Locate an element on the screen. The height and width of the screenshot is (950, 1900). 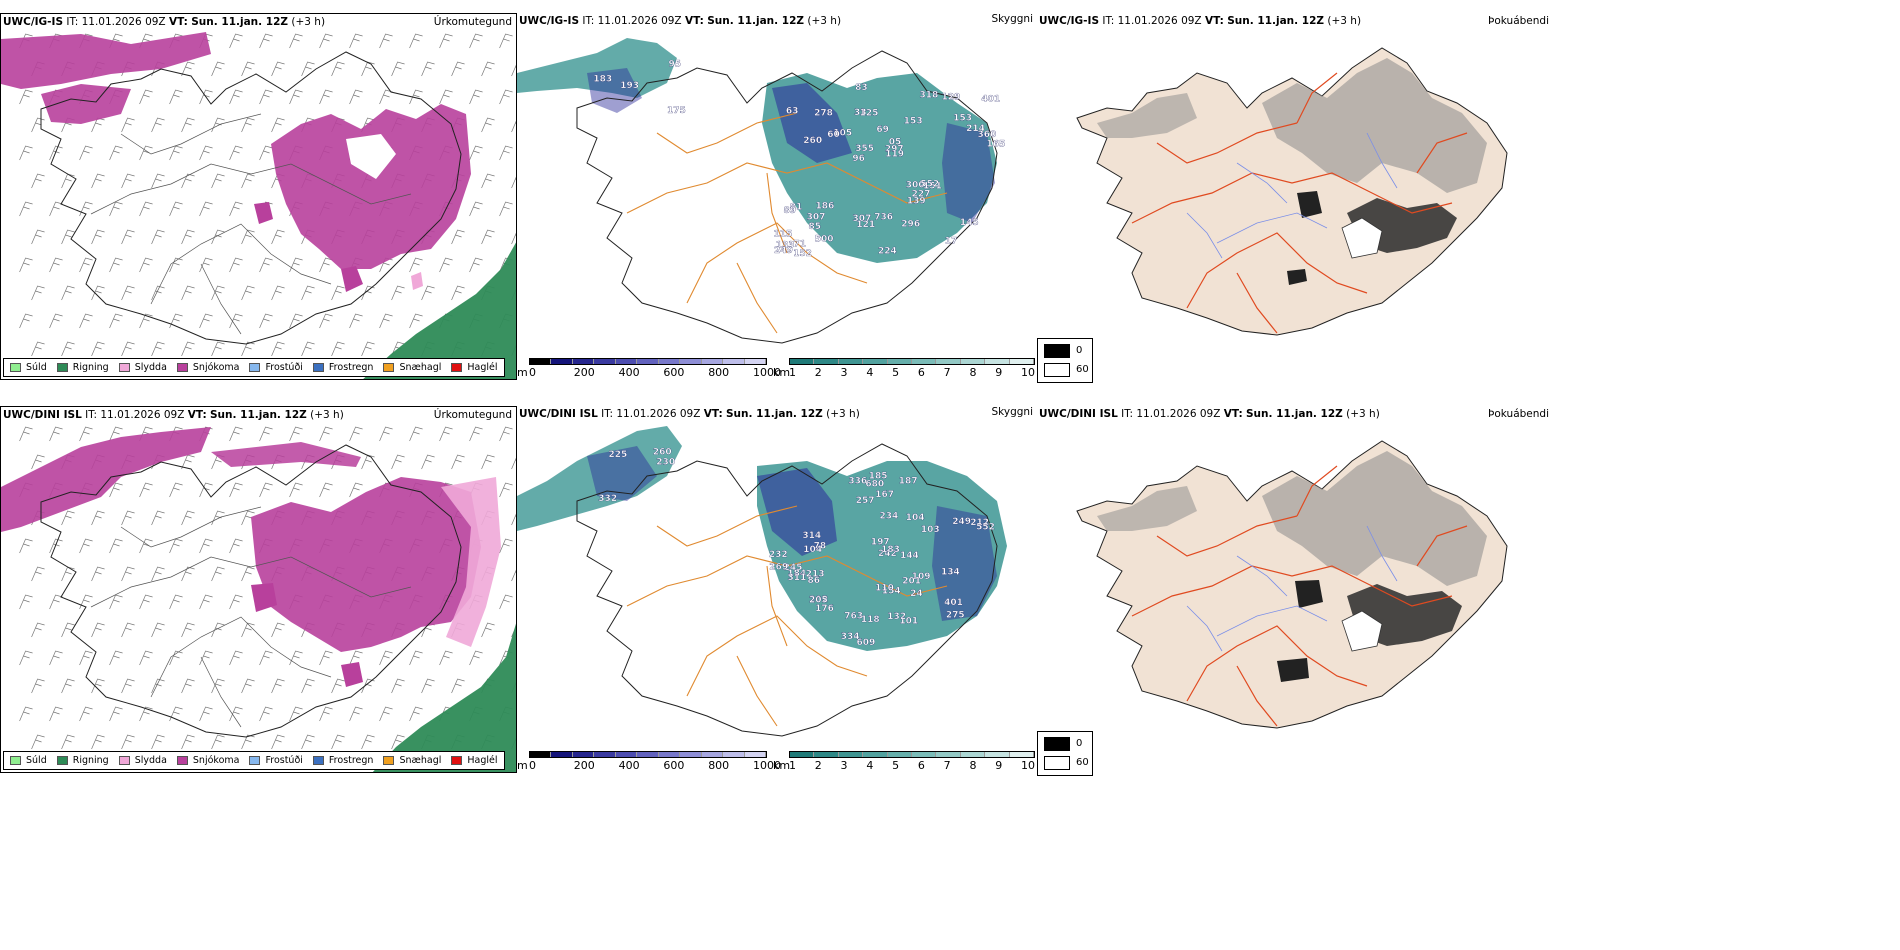
cloudbase-label: 86 is located at coordinates (814, 581).